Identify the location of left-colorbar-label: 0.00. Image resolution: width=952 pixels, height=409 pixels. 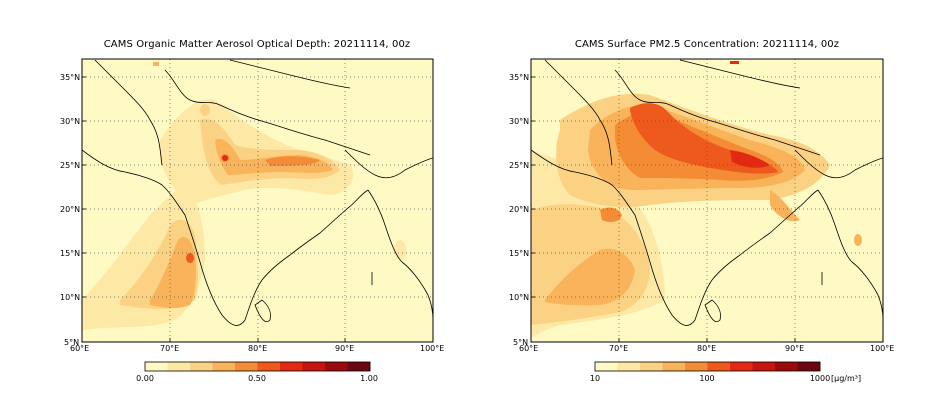
(145, 378).